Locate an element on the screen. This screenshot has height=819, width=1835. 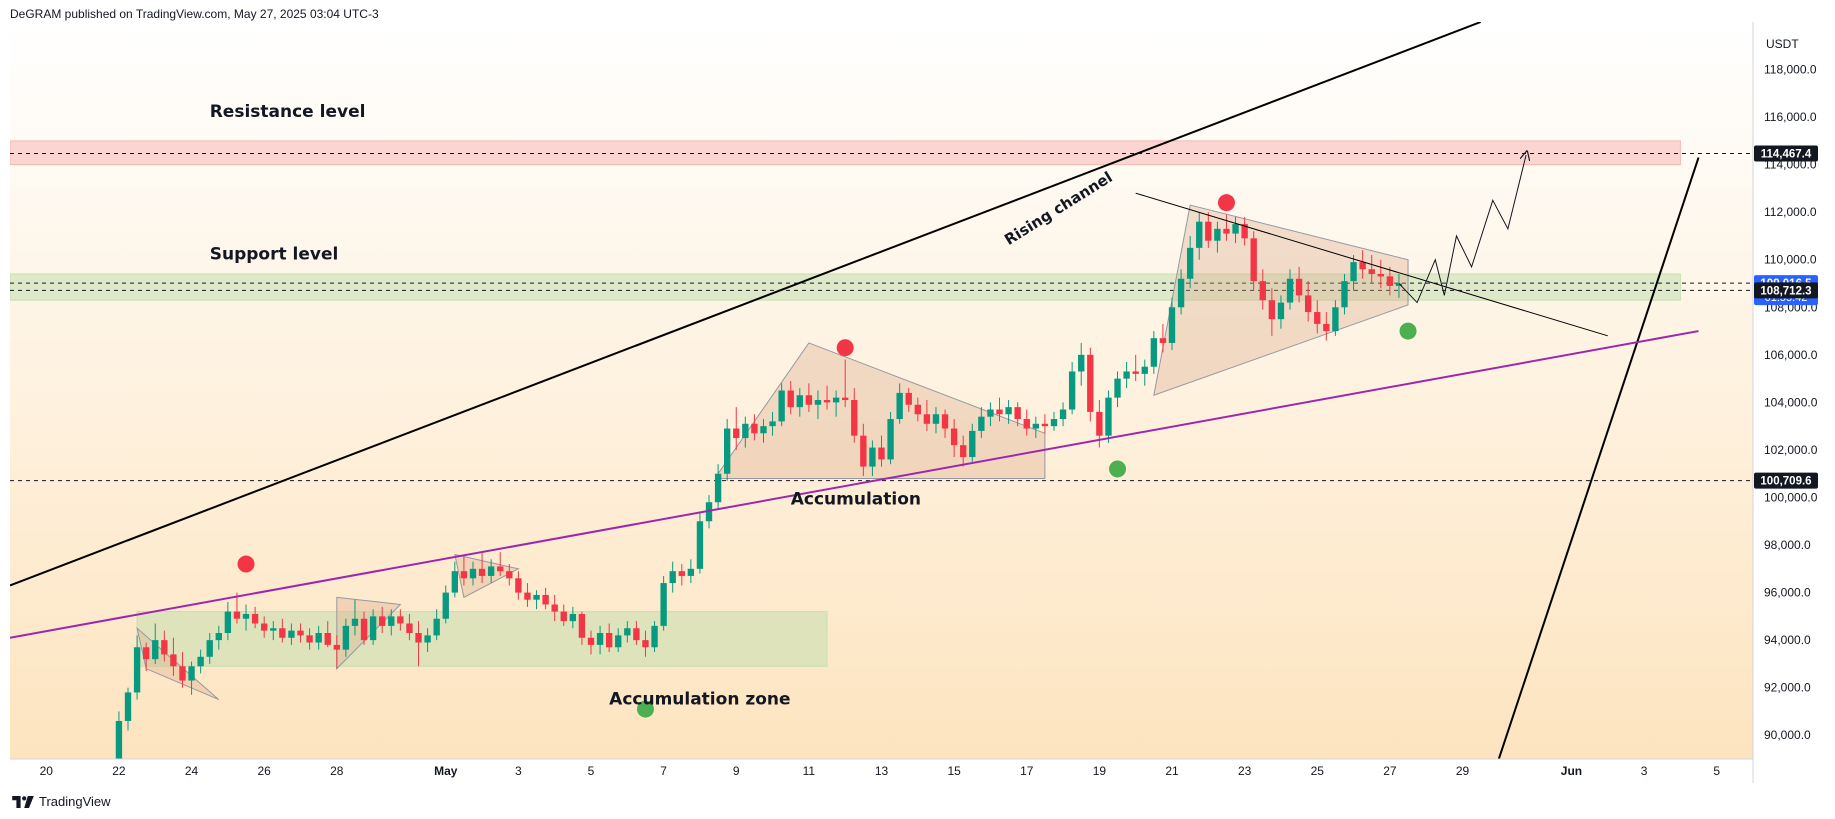
price-tag-value: 114,467.4 is located at coordinates (1786, 155).